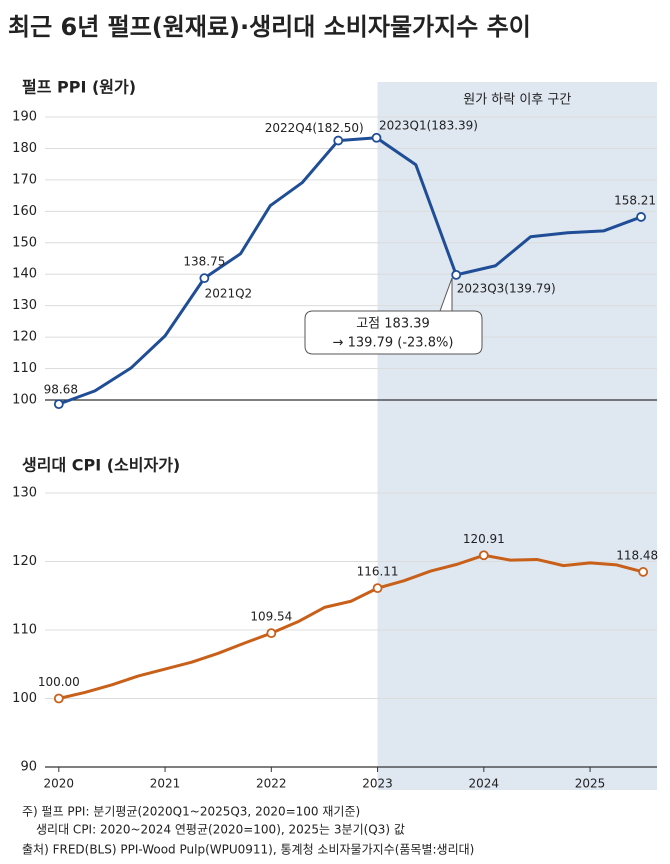 This screenshot has height=864, width=670. I want to click on y-tick-label: 190, so click(24, 117).